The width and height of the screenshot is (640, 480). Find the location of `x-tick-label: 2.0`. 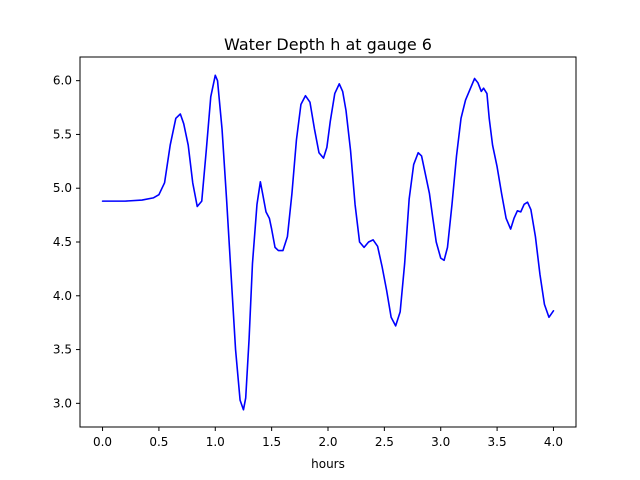

x-tick-label: 2.0 is located at coordinates (327, 442).